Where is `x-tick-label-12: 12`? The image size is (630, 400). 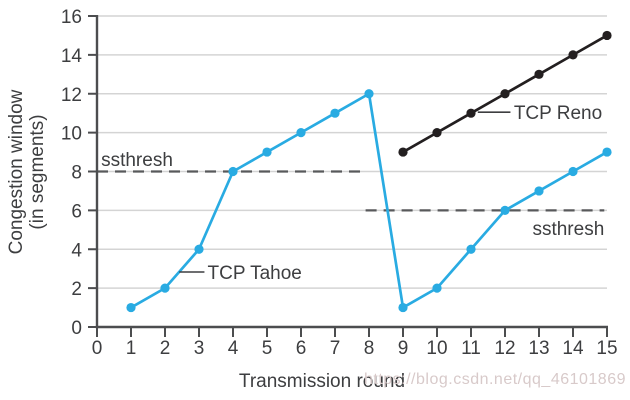
x-tick-label-12: 12 is located at coordinates (504, 348).